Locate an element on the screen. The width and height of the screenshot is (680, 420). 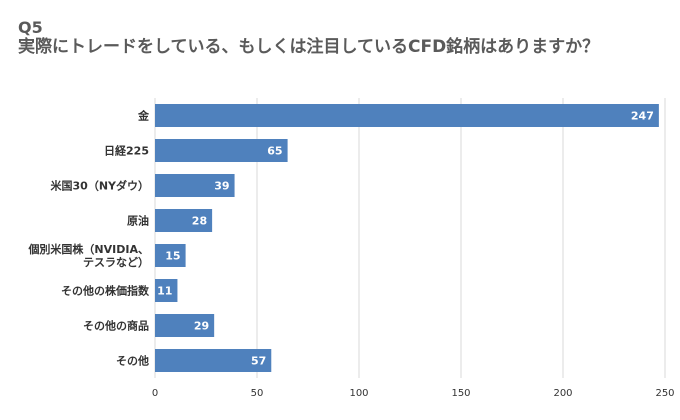
x-tick-label: 250 is located at coordinates (664, 393).